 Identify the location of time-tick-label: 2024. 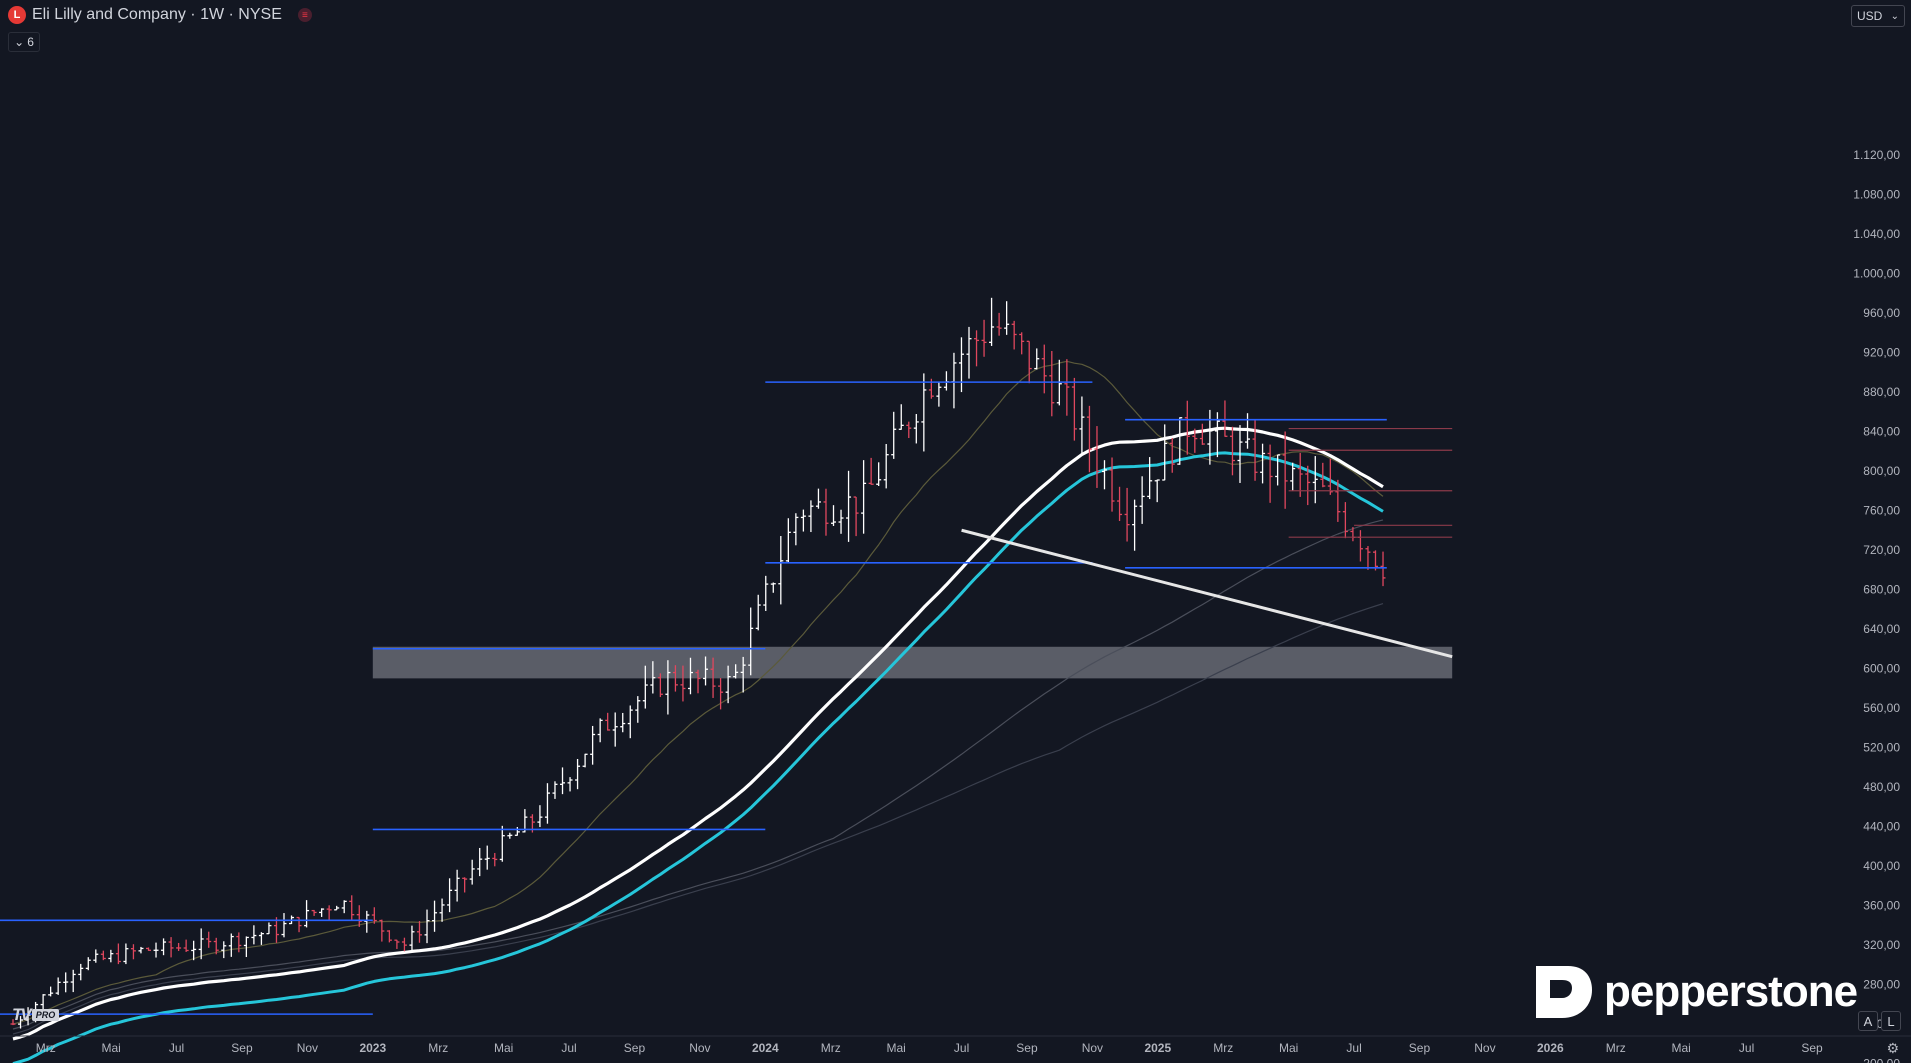
(765, 1048).